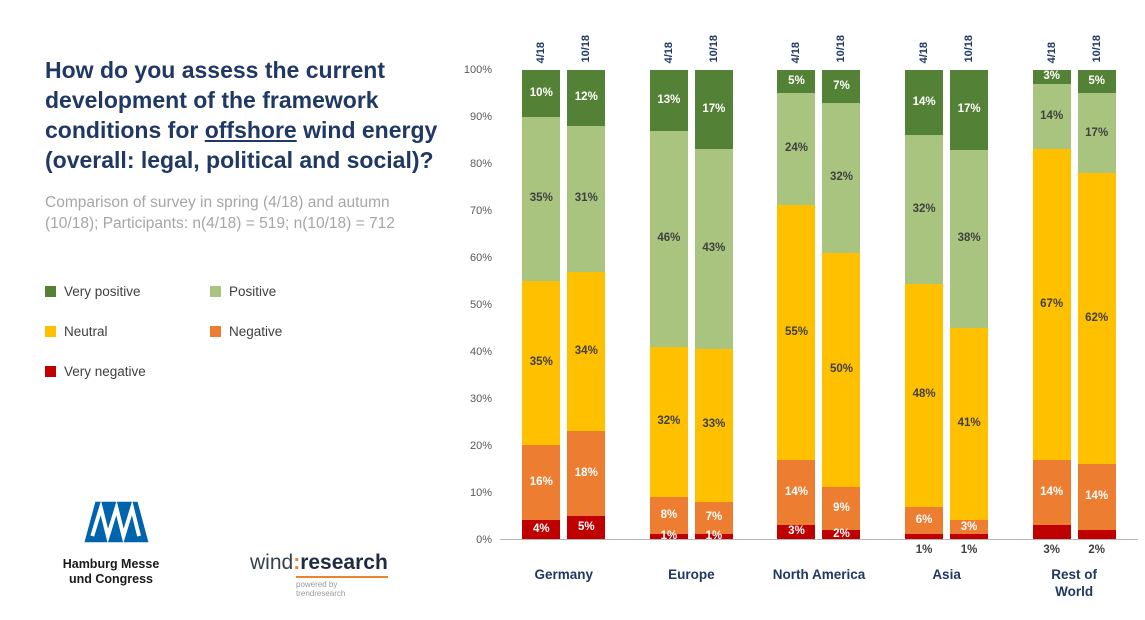  What do you see at coordinates (586, 351) in the screenshot?
I see `bar-segment-neutral: 34%` at bounding box center [586, 351].